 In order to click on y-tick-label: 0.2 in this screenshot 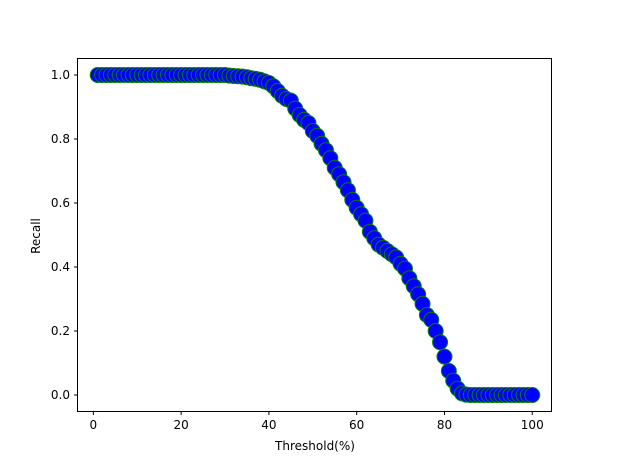, I will do `click(60, 331)`.